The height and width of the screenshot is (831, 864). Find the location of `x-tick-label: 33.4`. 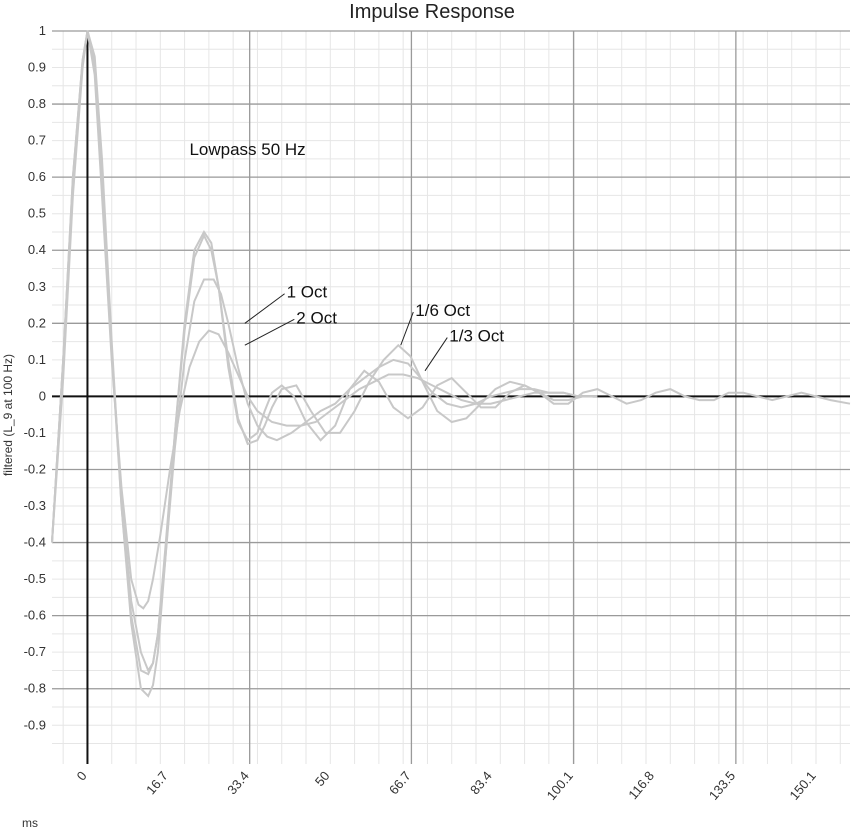

x-tick-label: 33.4 is located at coordinates (238, 782).